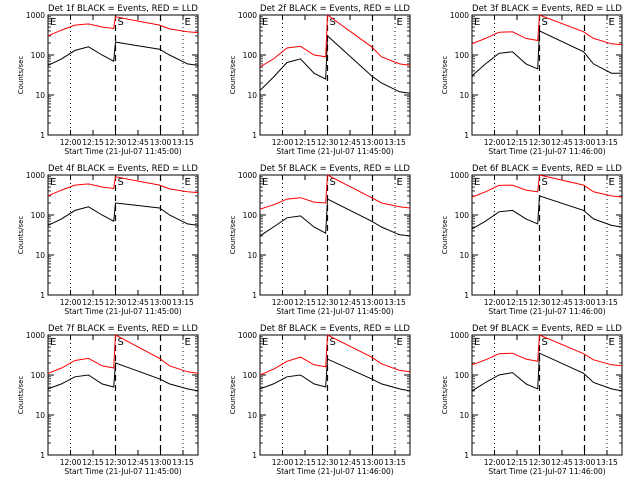 The height and width of the screenshot is (485, 640). What do you see at coordinates (123, 9) in the screenshot?
I see `chart-title: Det 1f BLACK = Events, RED = LLD` at bounding box center [123, 9].